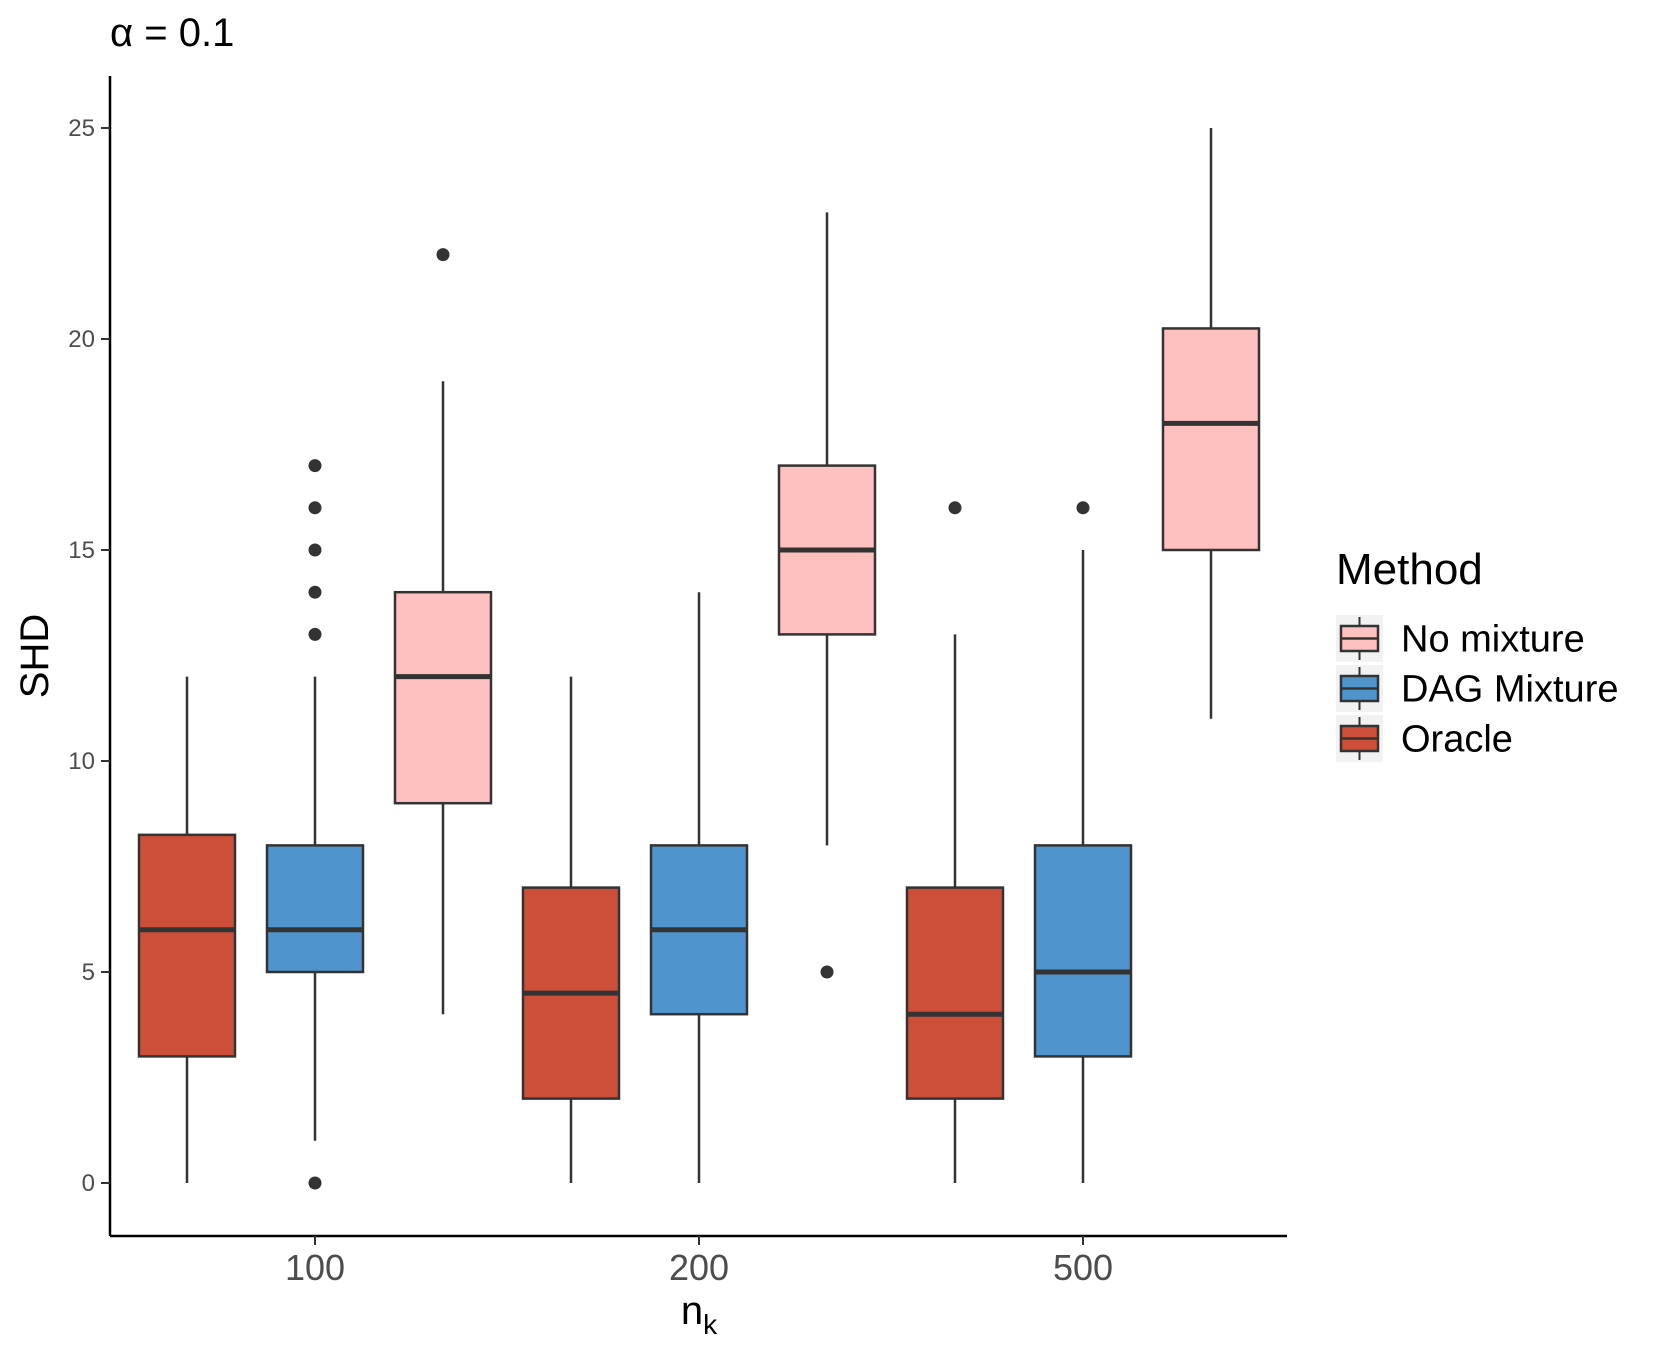 The height and width of the screenshot is (1349, 1661). Describe the element at coordinates (692, 1311) in the screenshot. I see `x-axis-title-main: n` at that location.